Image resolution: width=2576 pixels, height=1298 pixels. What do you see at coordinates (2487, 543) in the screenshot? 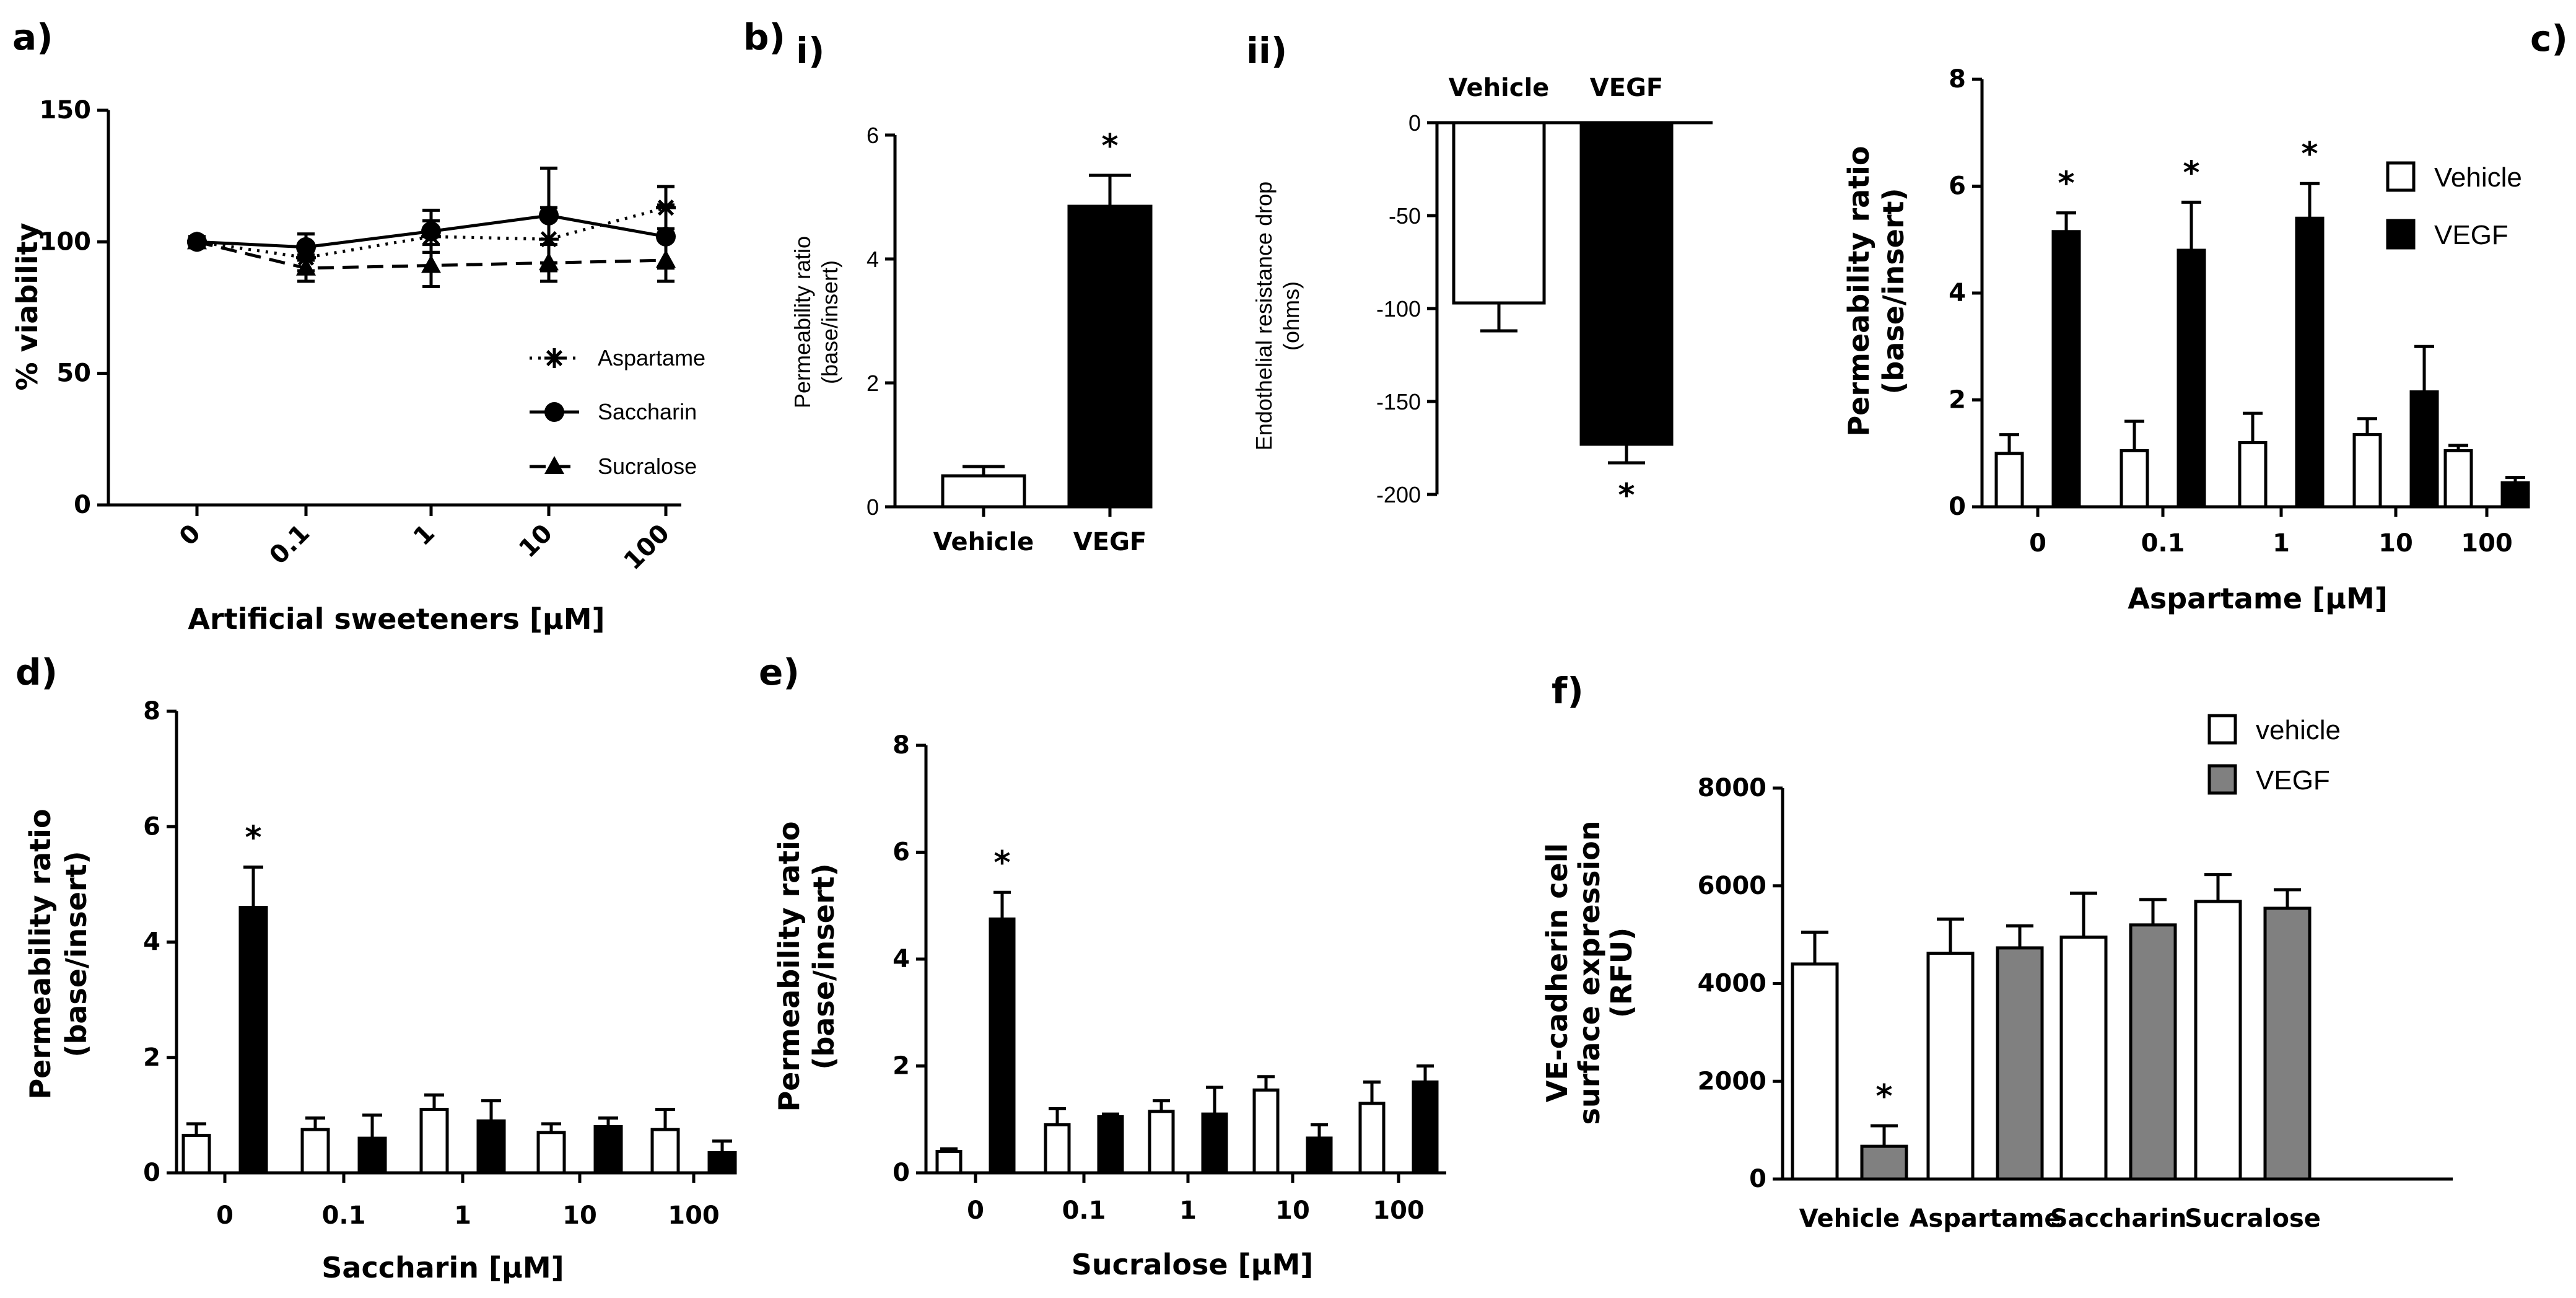
I see `c-x-tick-label: 100` at bounding box center [2487, 543].